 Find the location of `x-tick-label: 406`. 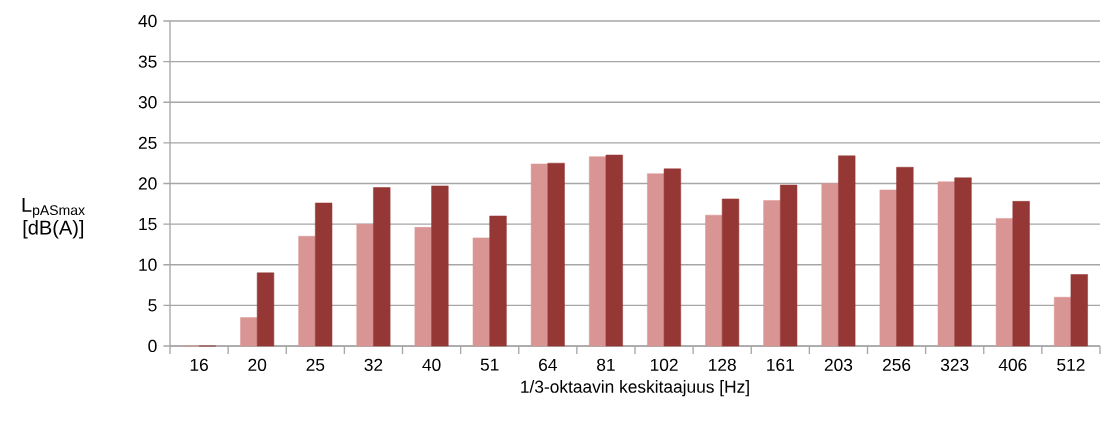

x-tick-label: 406 is located at coordinates (1012, 364).